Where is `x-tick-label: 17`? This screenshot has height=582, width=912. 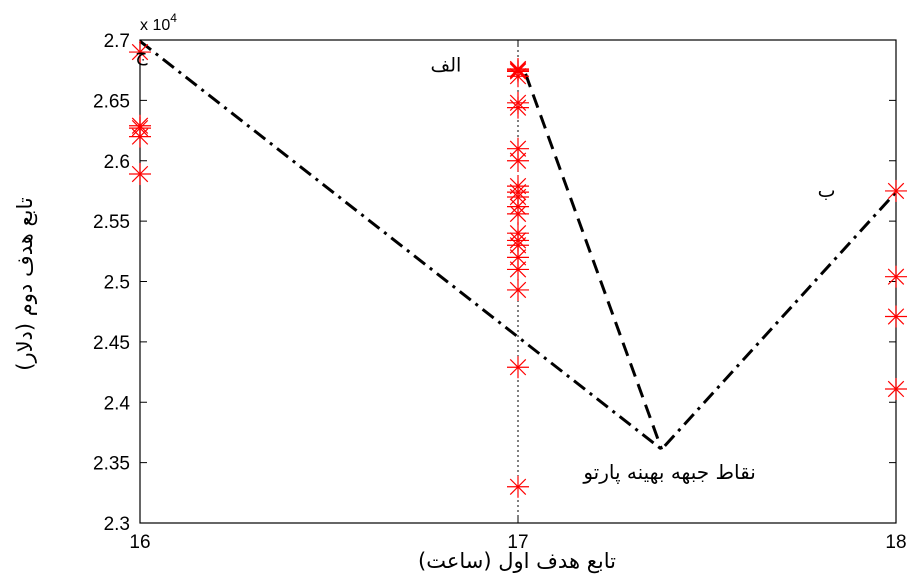 x-tick-label: 17 is located at coordinates (517, 542).